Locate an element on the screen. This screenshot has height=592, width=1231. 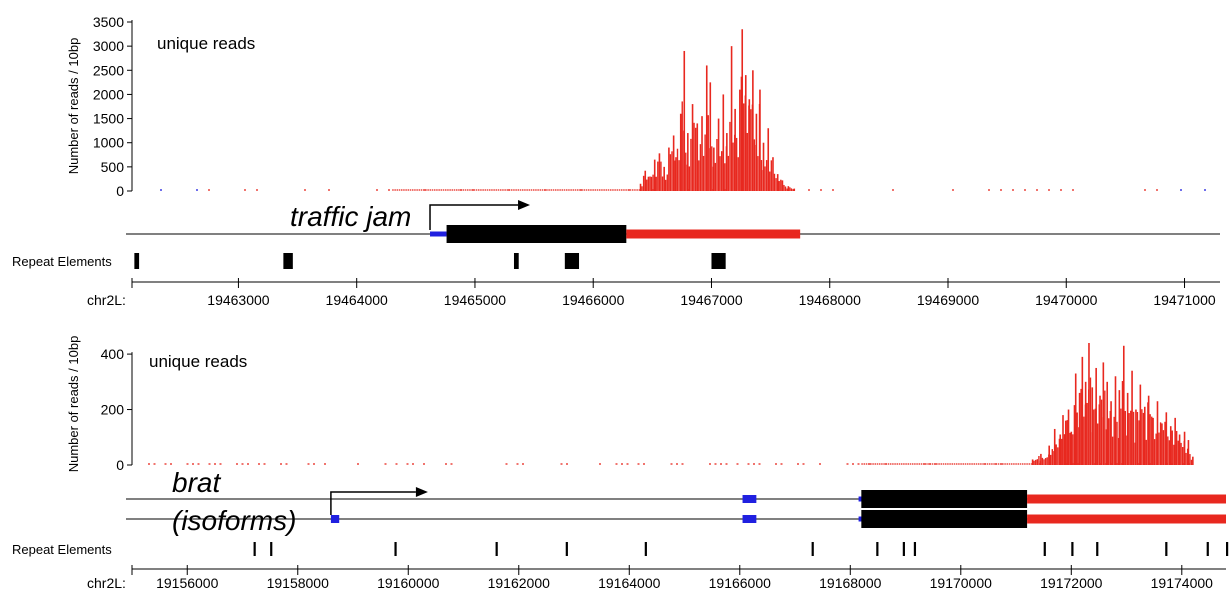
y-tick-label: 2000 is located at coordinates (108, 94).